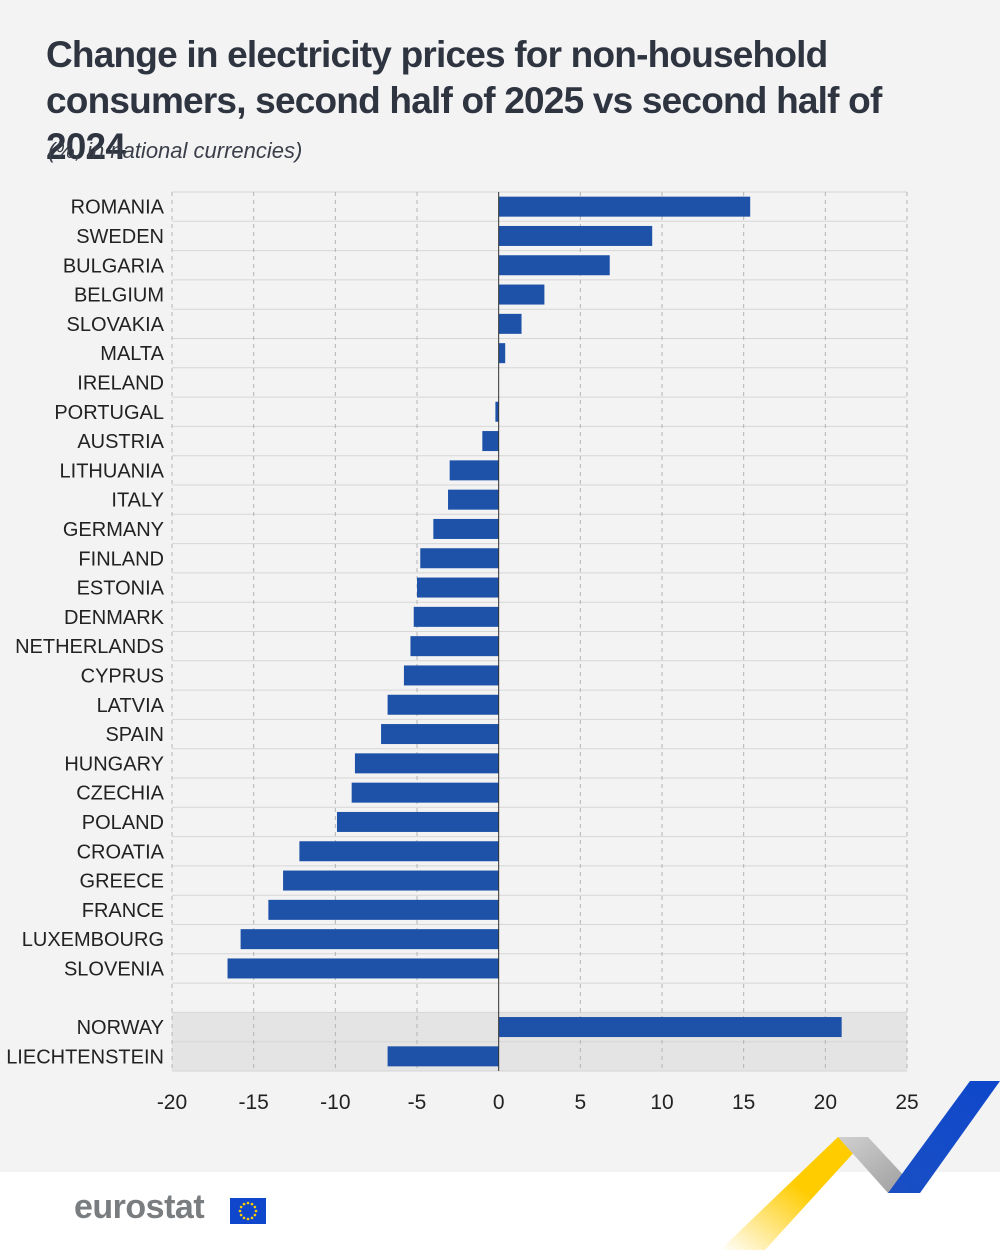 The height and width of the screenshot is (1250, 1000). Describe the element at coordinates (113, 530) in the screenshot. I see `category-label: GERMANY` at that location.